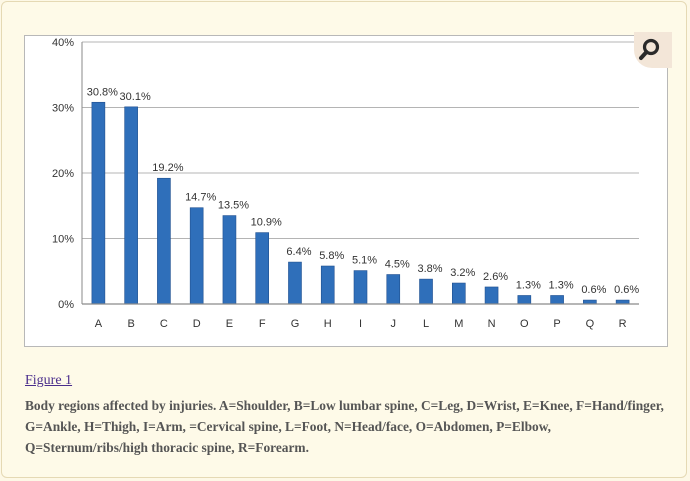 This screenshot has height=481, width=690. Describe the element at coordinates (197, 324) in the screenshot. I see `x-tick-label: D` at that location.